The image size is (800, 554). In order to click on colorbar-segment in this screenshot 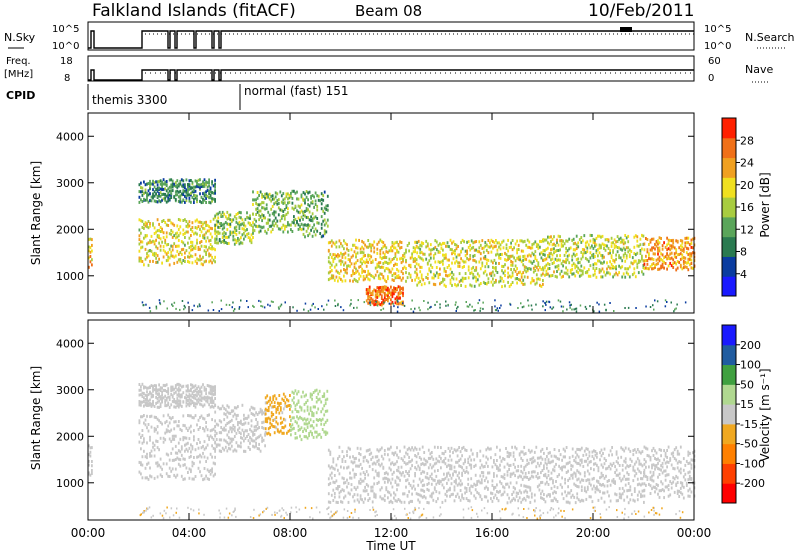, I will do `click(729, 128)`.